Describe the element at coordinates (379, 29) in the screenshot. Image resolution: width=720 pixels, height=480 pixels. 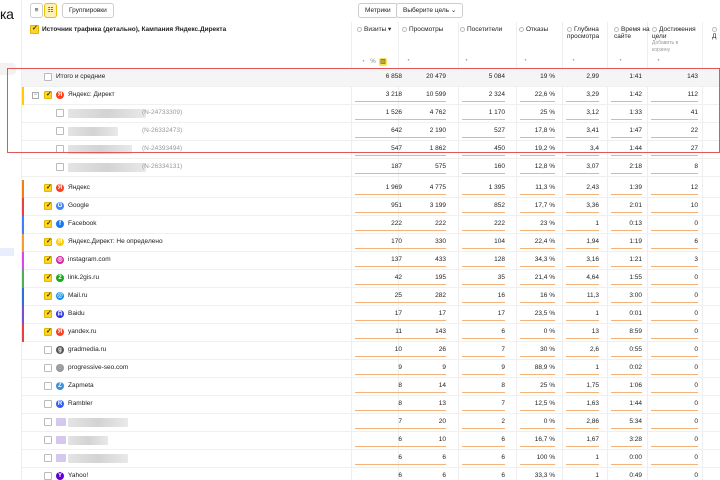
I see `column-header: Визиты ▾` at that location.